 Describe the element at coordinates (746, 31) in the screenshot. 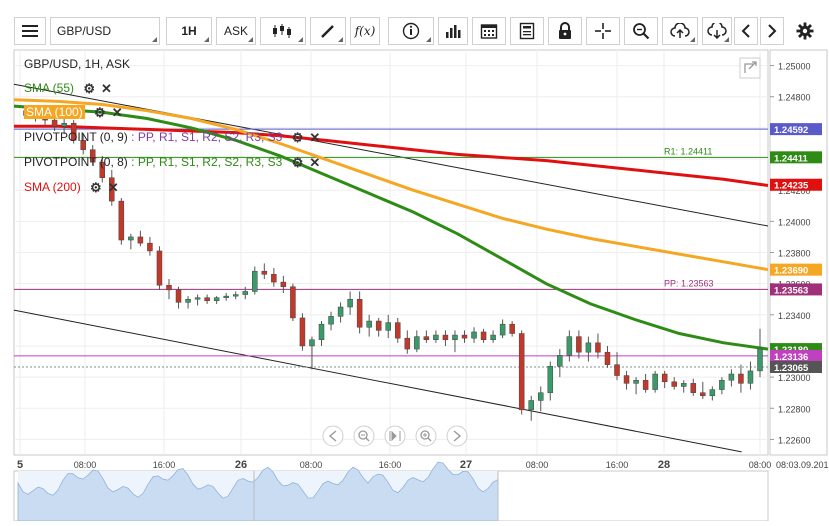

I see `prev-button` at that location.